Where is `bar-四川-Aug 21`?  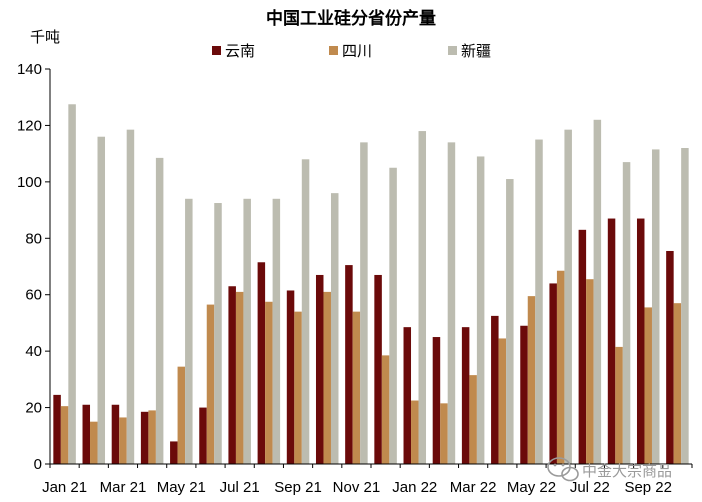 bar-四川-Aug 21 is located at coordinates (269, 382).